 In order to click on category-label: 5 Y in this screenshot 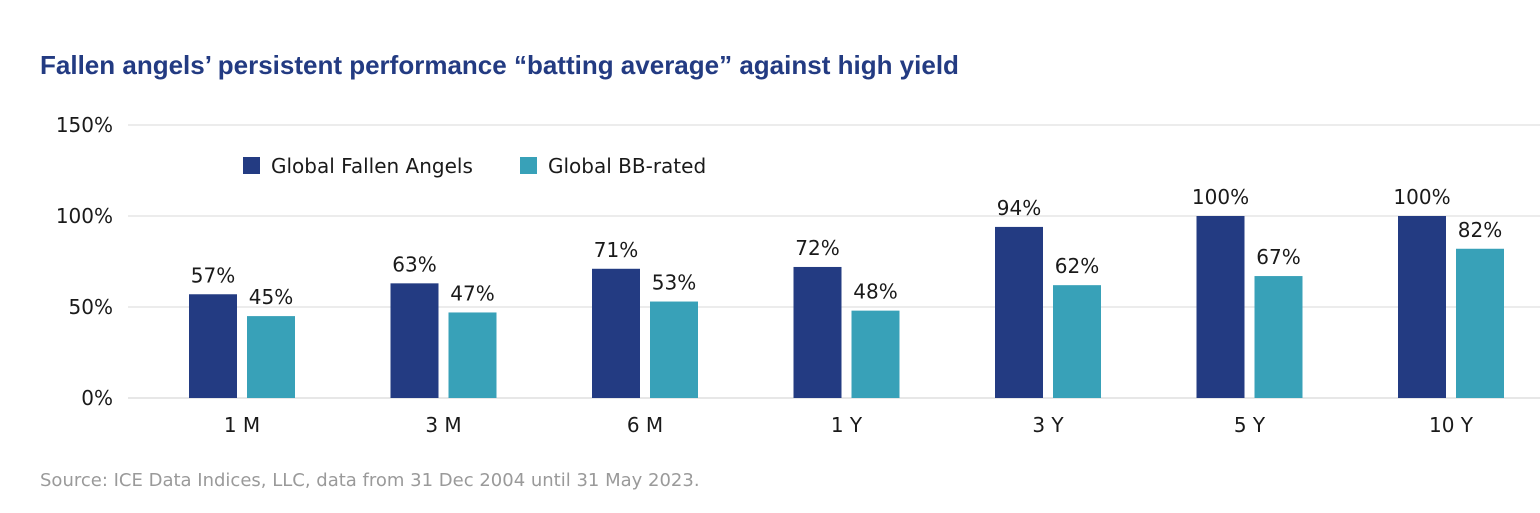, I will do `click(1250, 425)`.